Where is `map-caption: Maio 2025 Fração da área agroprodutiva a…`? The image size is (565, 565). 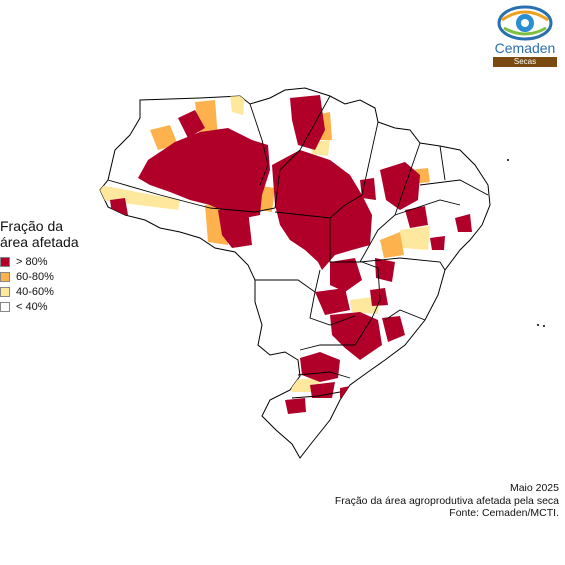
map-caption: Maio 2025 Fração da área agroprodutiva a… is located at coordinates (447, 501).